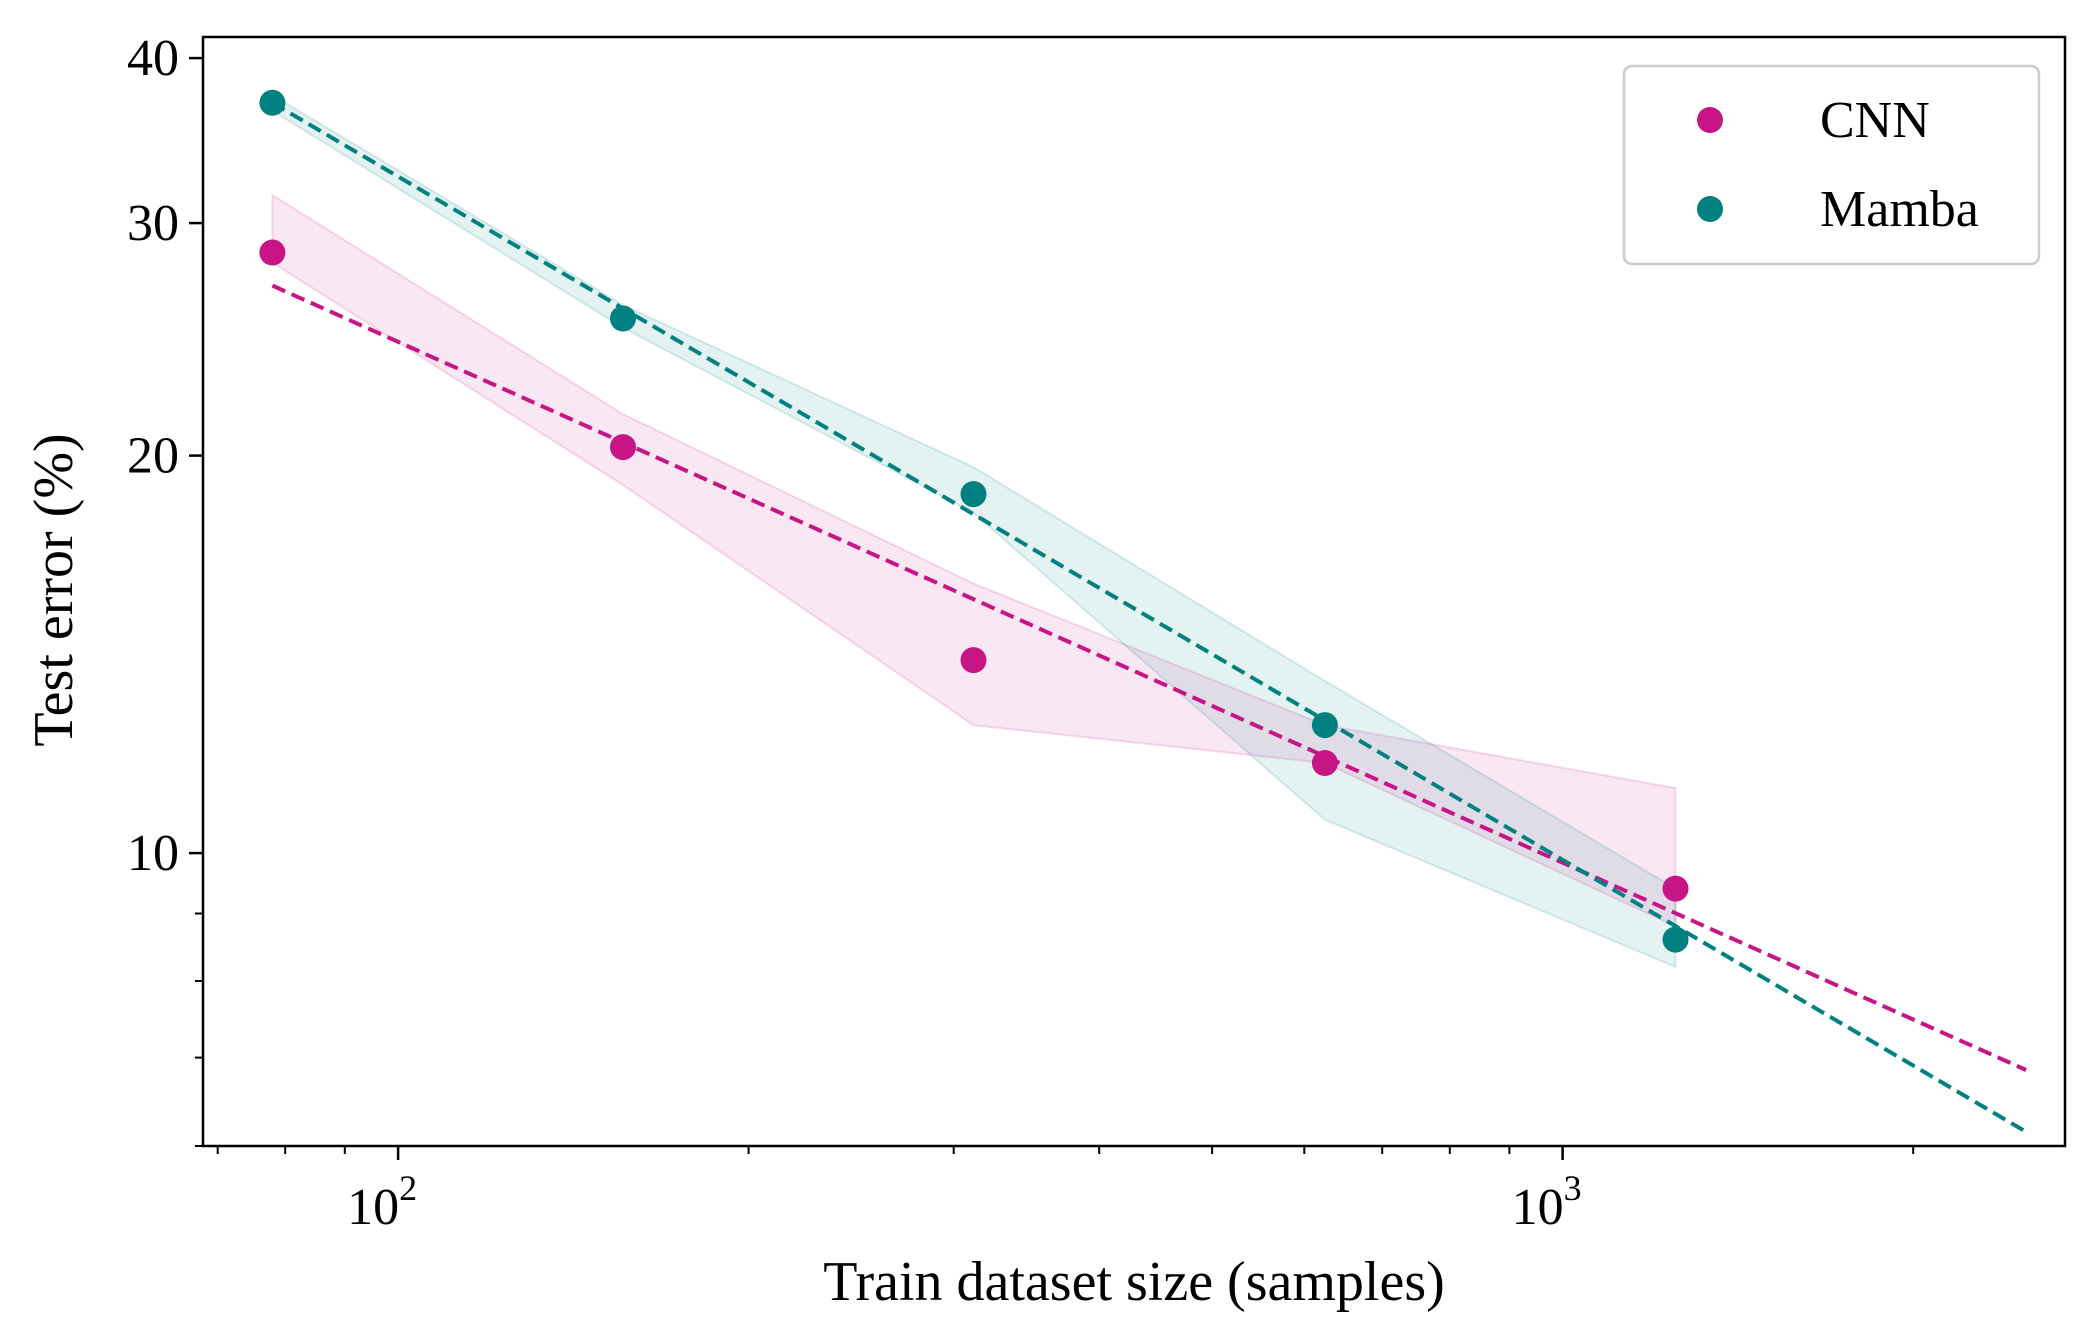 Image resolution: width=2091 pixels, height=1339 pixels. What do you see at coordinates (153, 223) in the screenshot?
I see `y-tick-label-30: 30` at bounding box center [153, 223].